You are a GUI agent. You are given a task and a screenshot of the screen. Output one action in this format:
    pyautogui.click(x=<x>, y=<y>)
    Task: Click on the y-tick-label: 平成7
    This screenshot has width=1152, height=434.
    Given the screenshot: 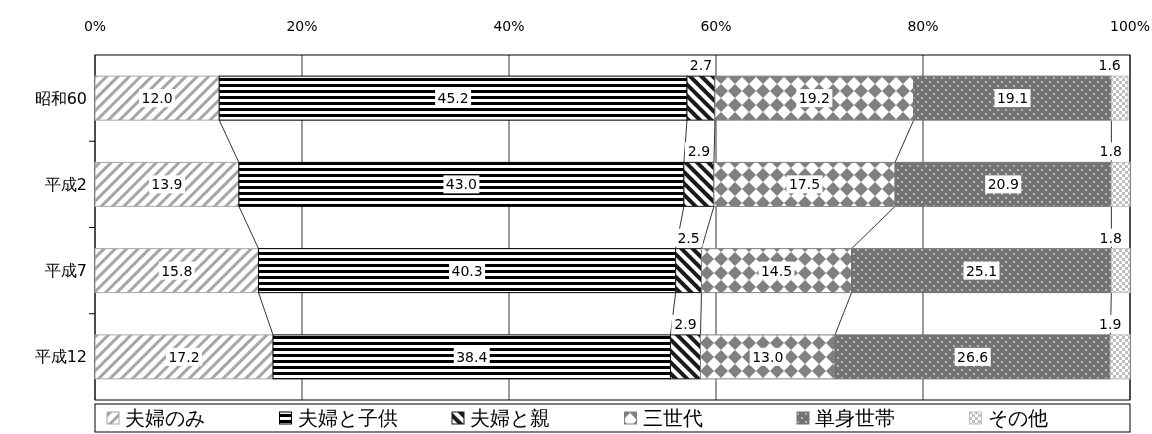 What is the action you would take?
    pyautogui.click(x=65, y=271)
    